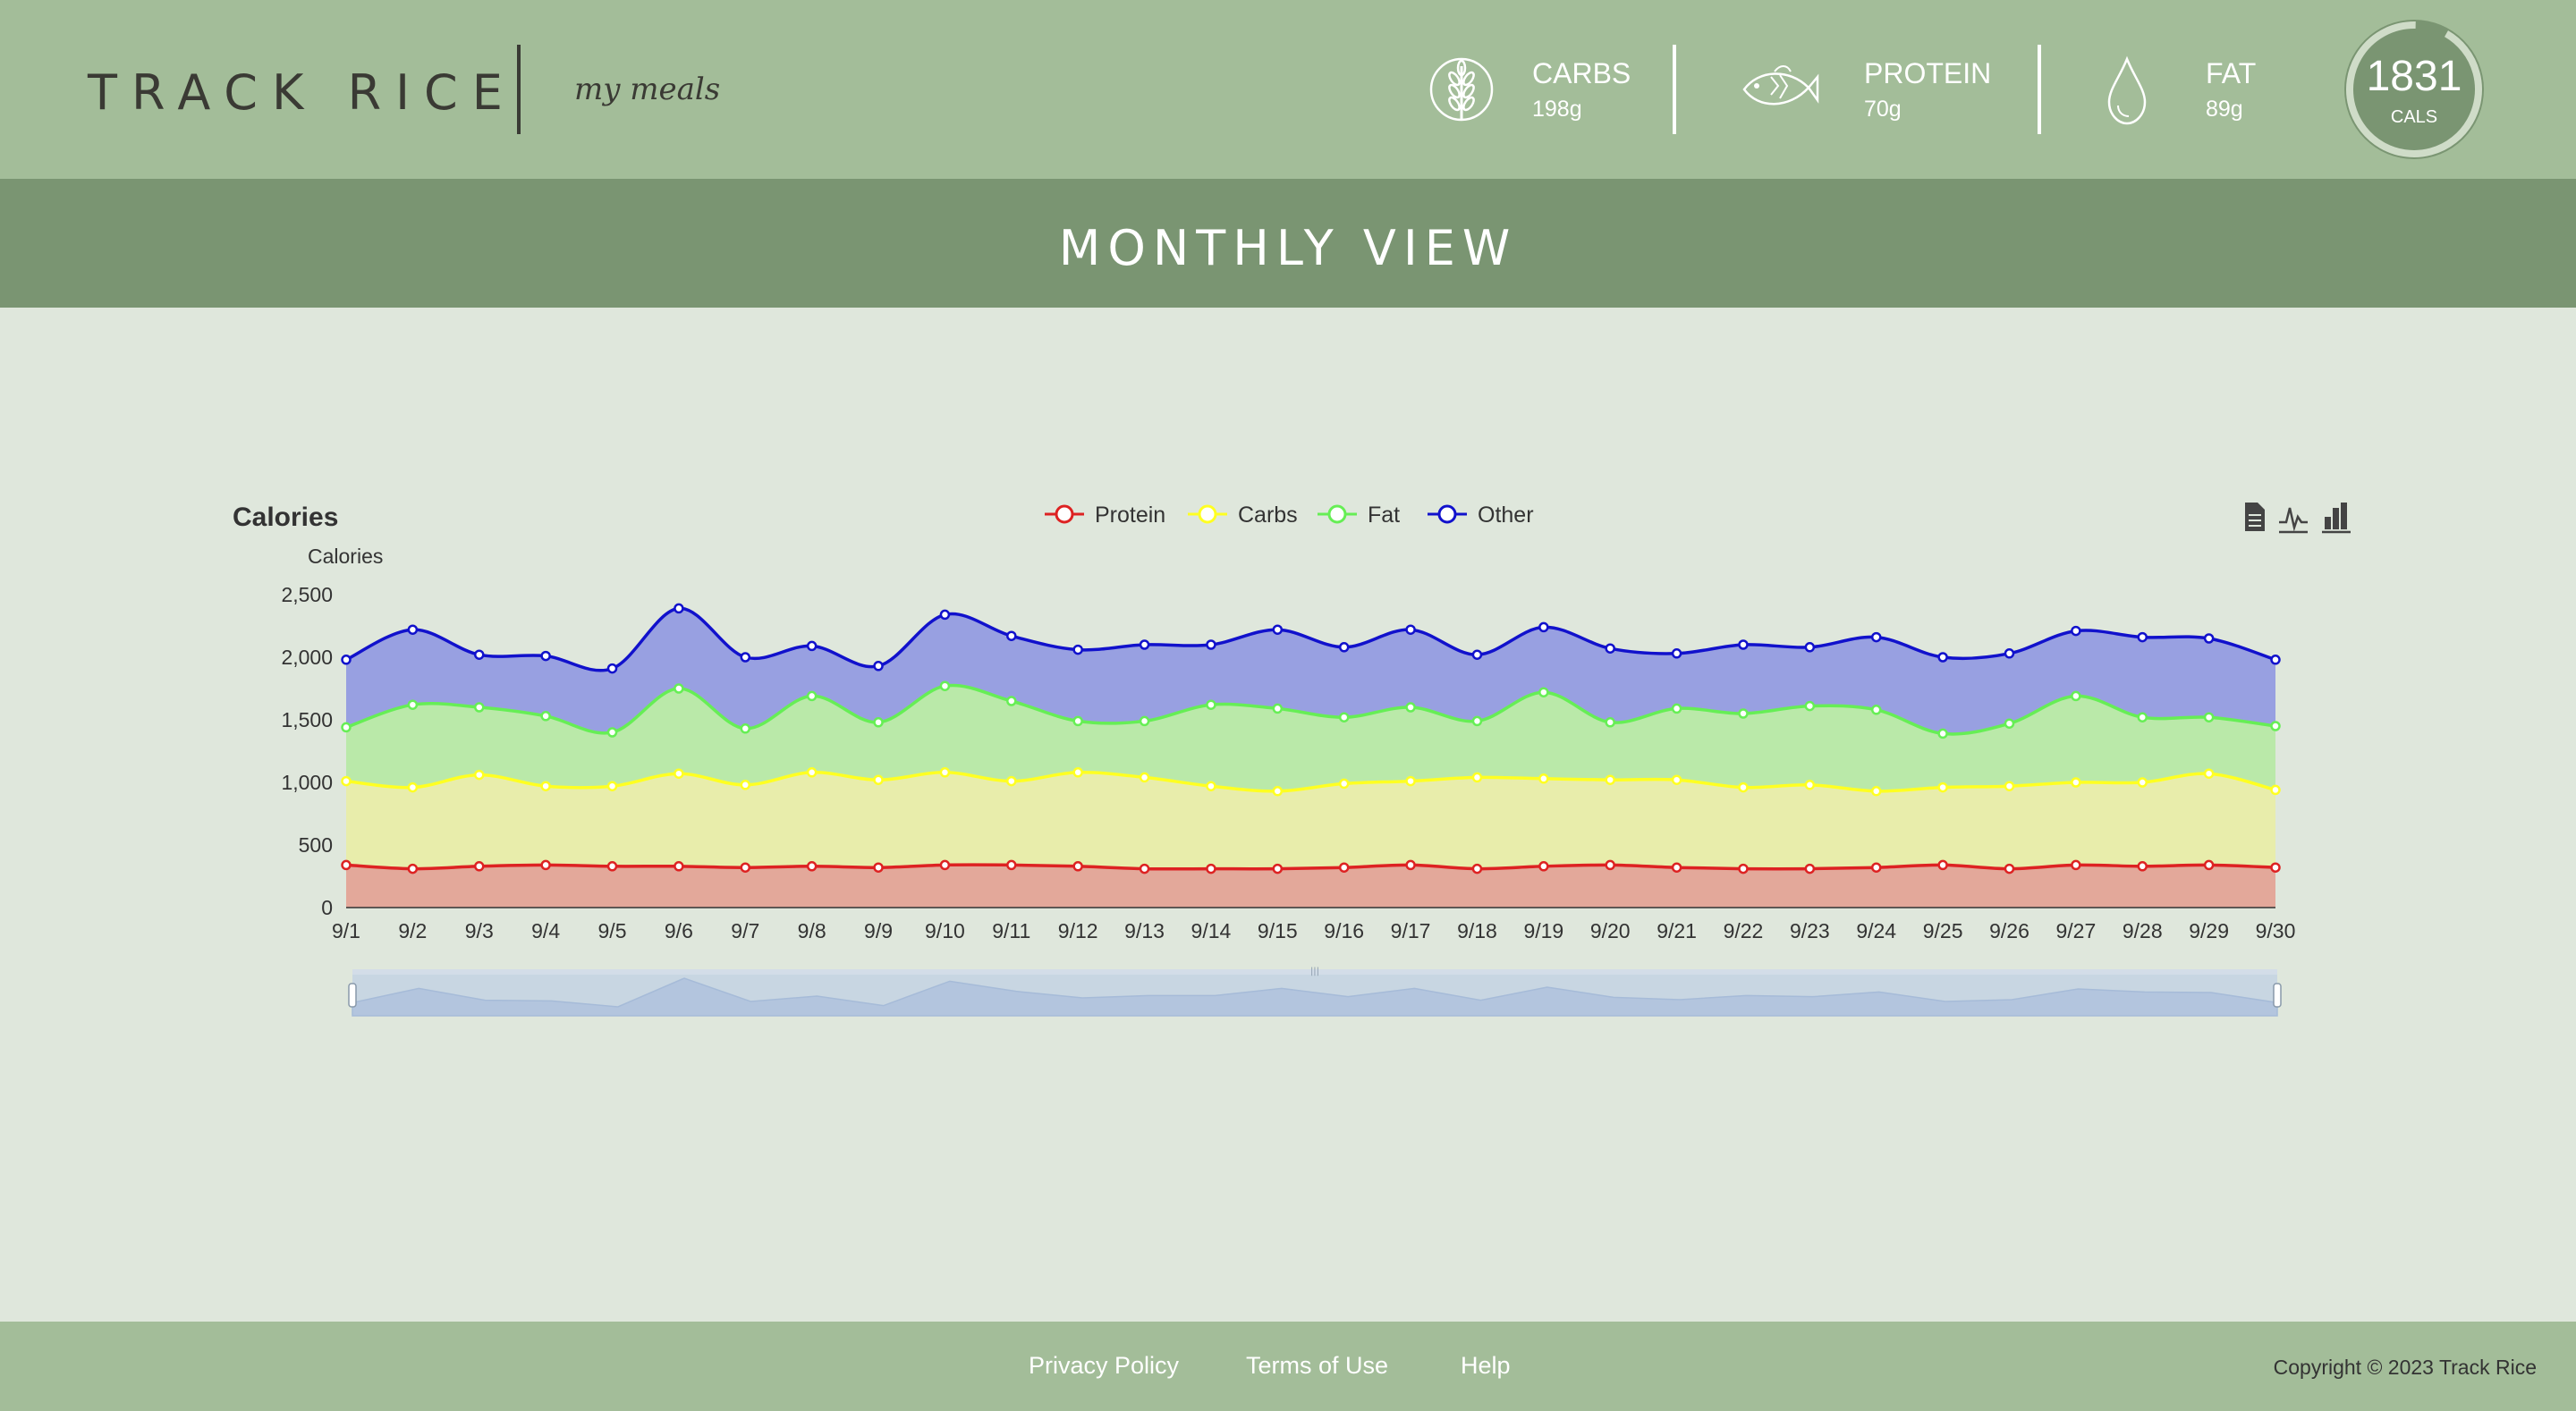 The height and width of the screenshot is (1411, 2576). I want to click on bar-chart-icon, so click(2336, 517).